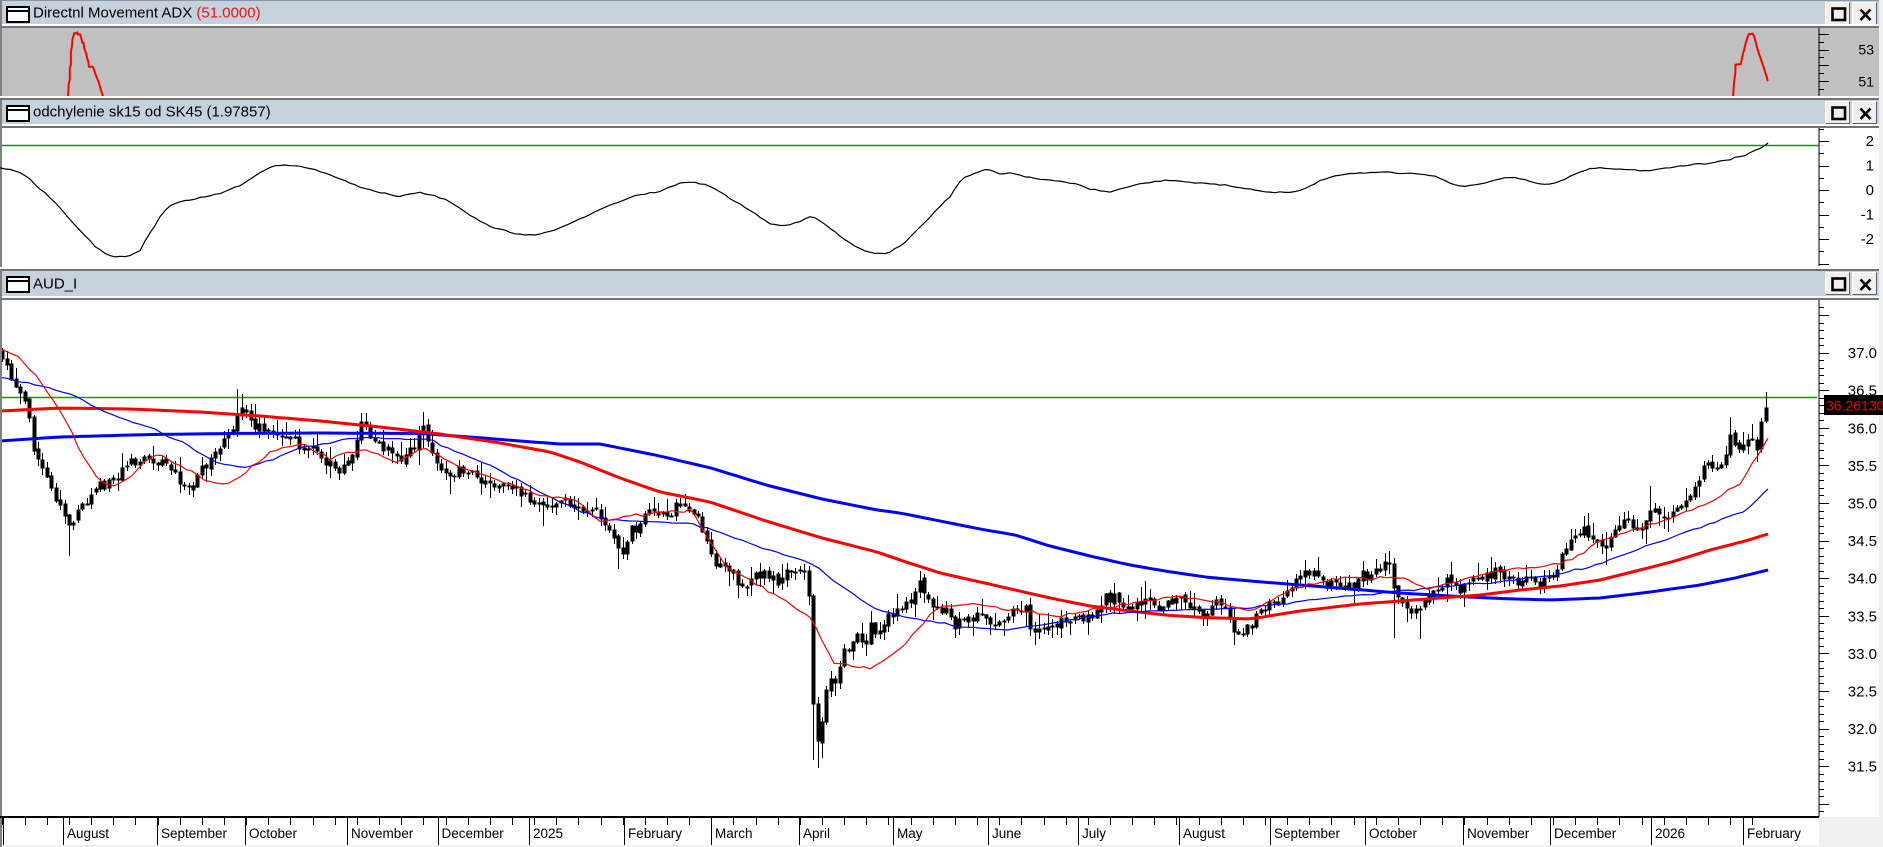 The image size is (1883, 847). What do you see at coordinates (1866, 82) in the screenshot?
I see `svg-text: 51` at bounding box center [1866, 82].